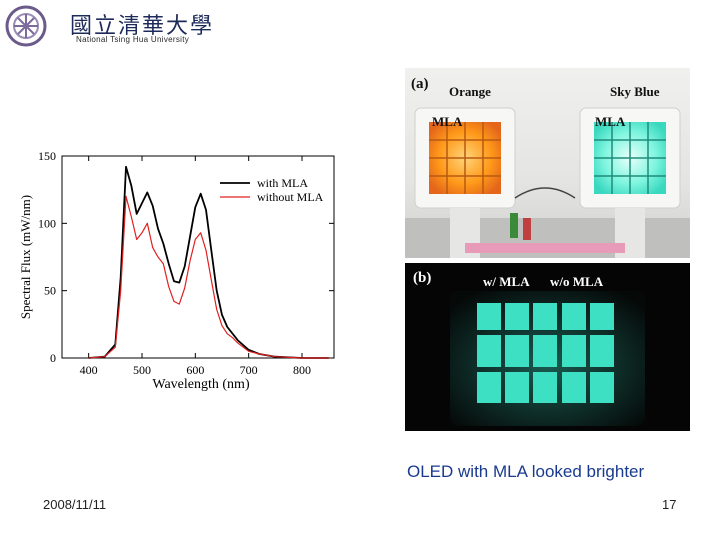 The height and width of the screenshot is (540, 720). Describe the element at coordinates (547, 358) in the screenshot. I see `oled-panel-drawing` at that location.